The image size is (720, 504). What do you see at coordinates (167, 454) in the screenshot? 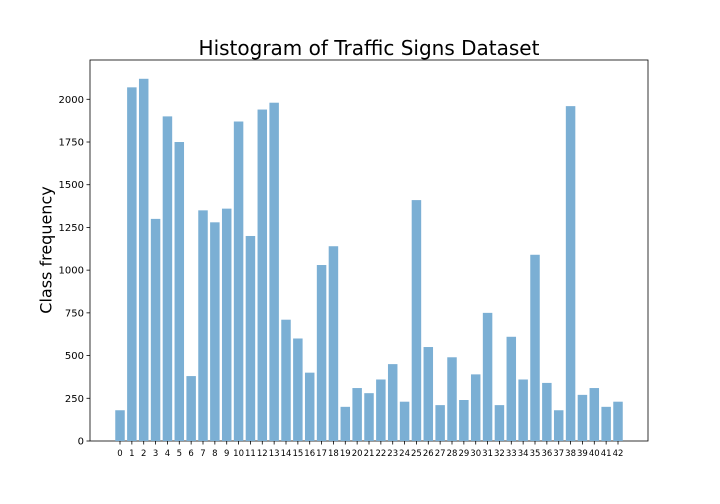
I see `x-tick-label: 4` at bounding box center [167, 454].